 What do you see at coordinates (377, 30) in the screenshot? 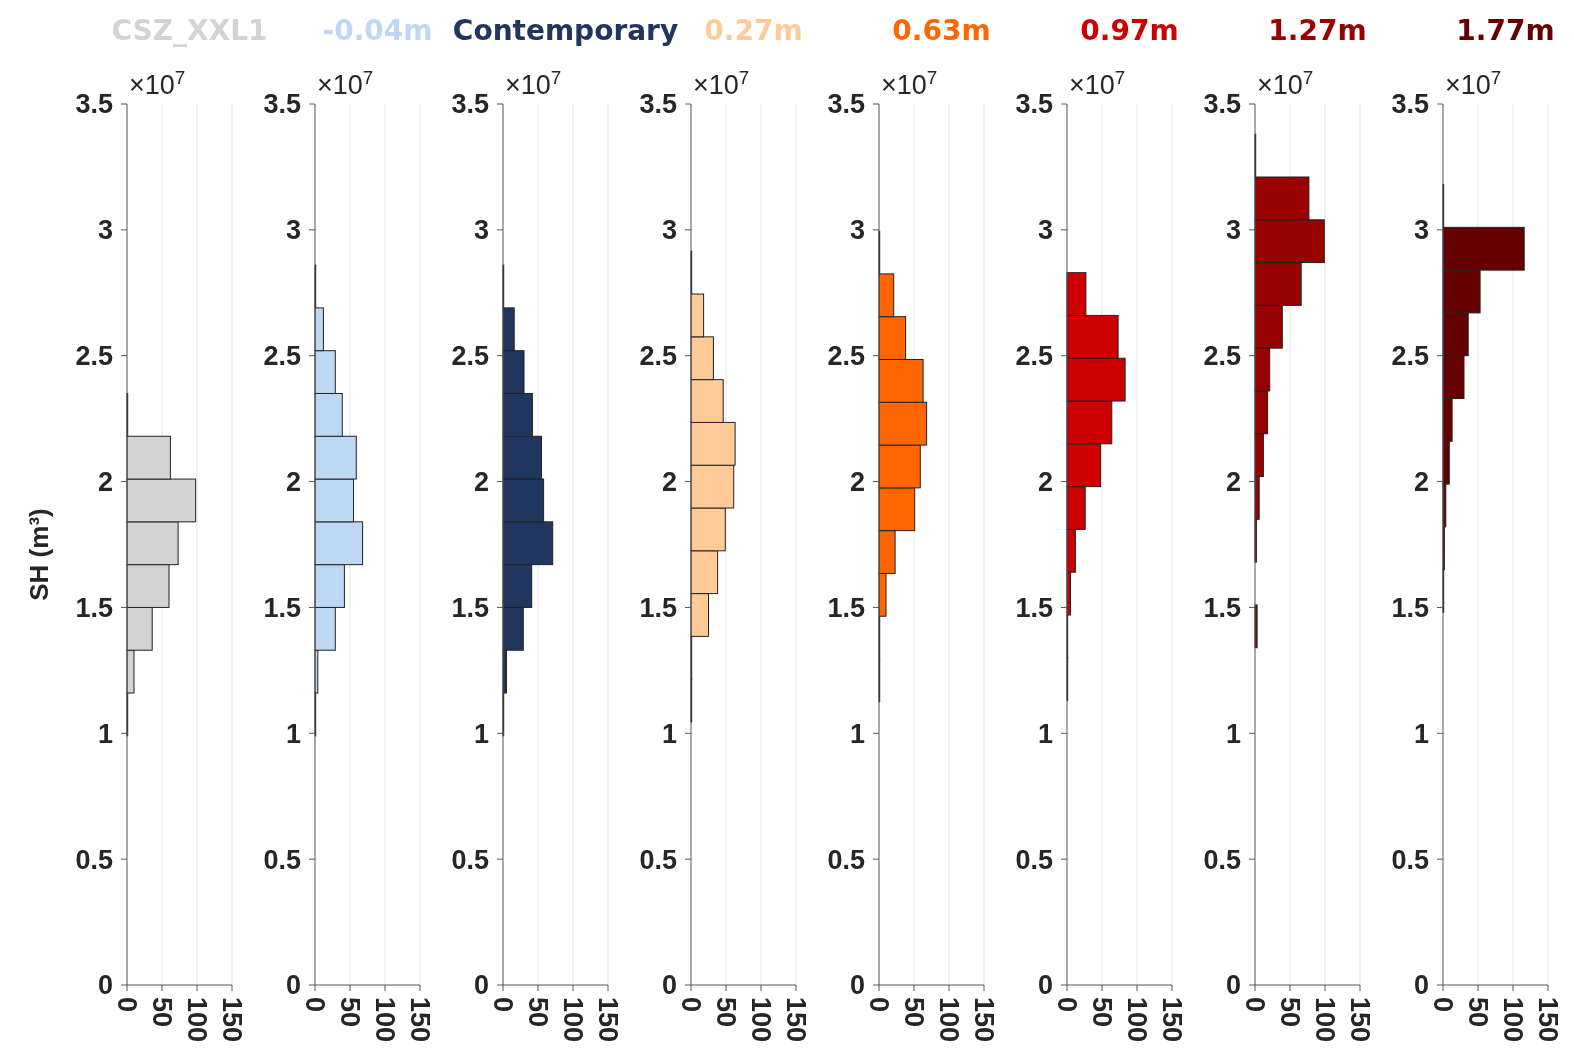
I see `chart-title: -0.04m` at bounding box center [377, 30].